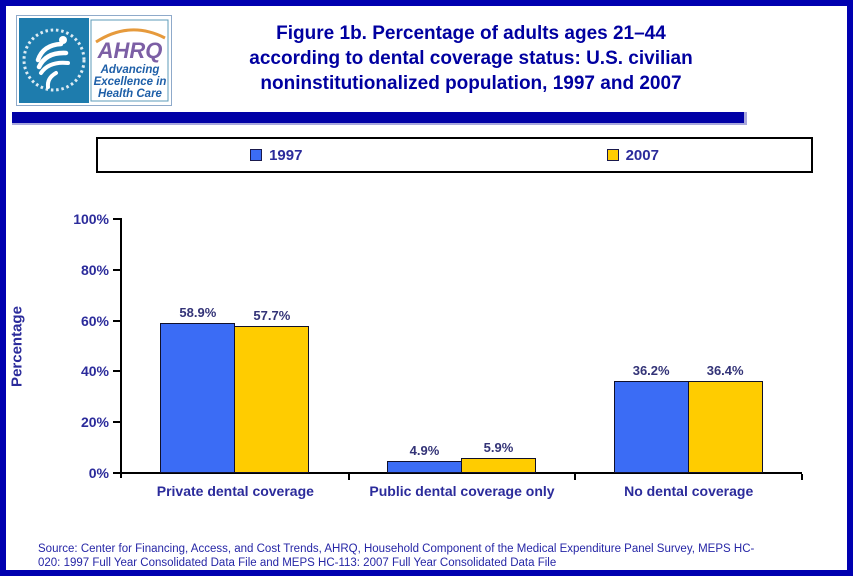  What do you see at coordinates (130, 70) in the screenshot?
I see `ahrq-tagline-line1: Advancing` at bounding box center [130, 70].